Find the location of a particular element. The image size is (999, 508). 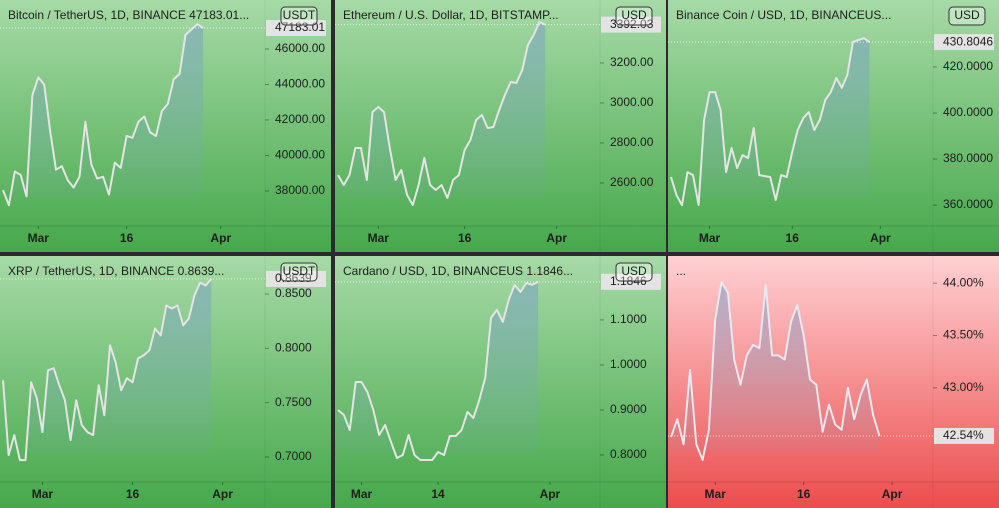

y-tick-label: 360.0000 is located at coordinates (968, 204).